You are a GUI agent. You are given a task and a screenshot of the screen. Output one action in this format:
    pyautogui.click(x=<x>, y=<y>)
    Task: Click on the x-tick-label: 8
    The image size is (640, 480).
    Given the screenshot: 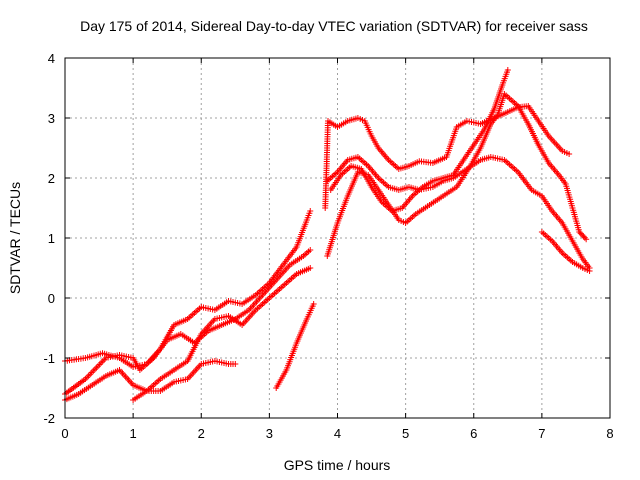 What is the action you would take?
    pyautogui.click(x=609, y=433)
    